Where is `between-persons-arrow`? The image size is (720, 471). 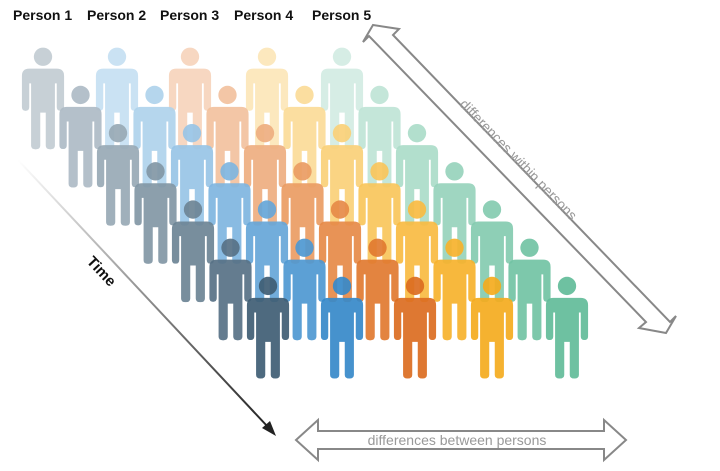
between-persons-arrow is located at coordinates (461, 440).